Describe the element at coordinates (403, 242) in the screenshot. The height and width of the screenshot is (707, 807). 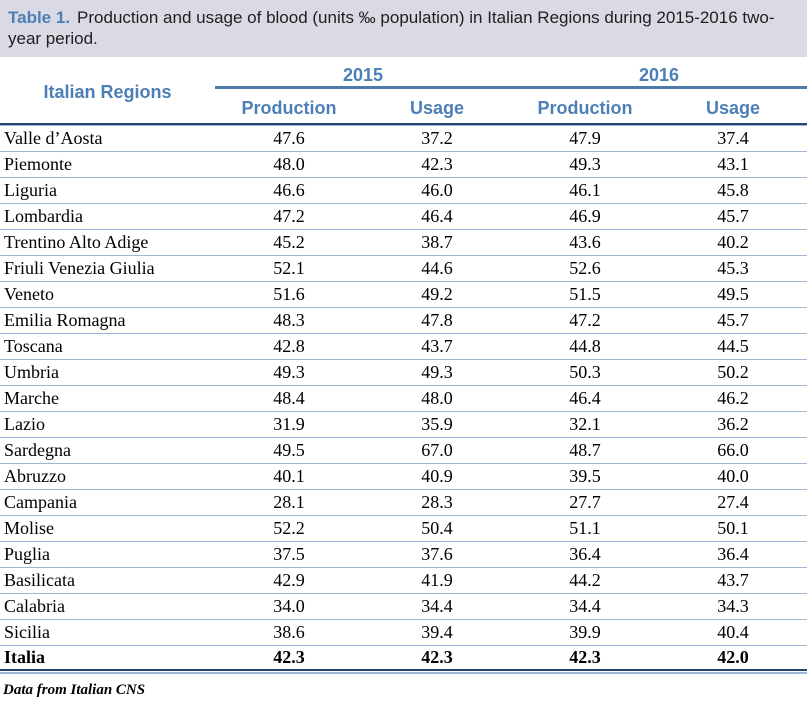
I see `table-row: Trentino Alto Adige 45.2 38.7 43.6 40.2` at that location.